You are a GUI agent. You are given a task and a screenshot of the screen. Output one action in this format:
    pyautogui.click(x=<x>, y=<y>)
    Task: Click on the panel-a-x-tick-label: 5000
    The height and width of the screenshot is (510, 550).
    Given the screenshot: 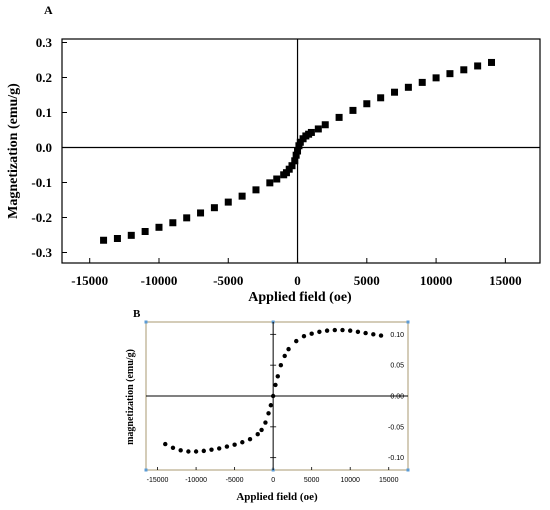 What is the action you would take?
    pyautogui.click(x=367, y=280)
    